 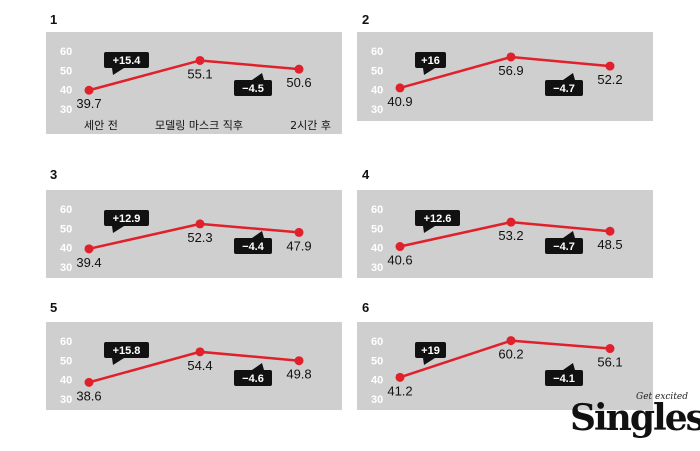 I want to click on data-label: 48.5, so click(x=609, y=244).